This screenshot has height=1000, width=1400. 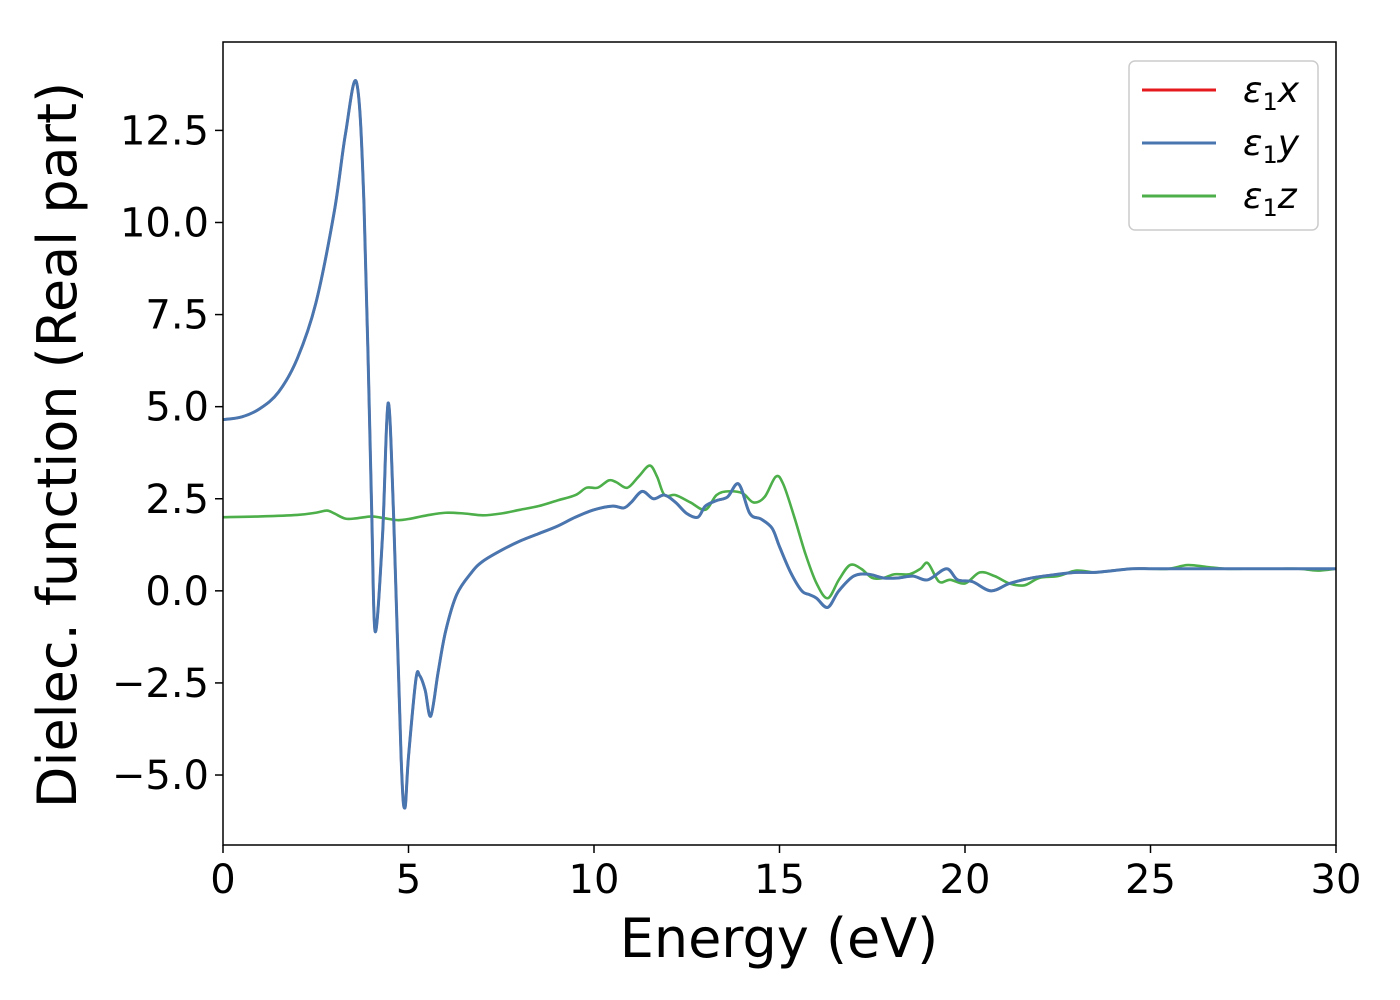 I want to click on x-axis: 0 5 10 15 20 25 30, so click(x=785, y=874).